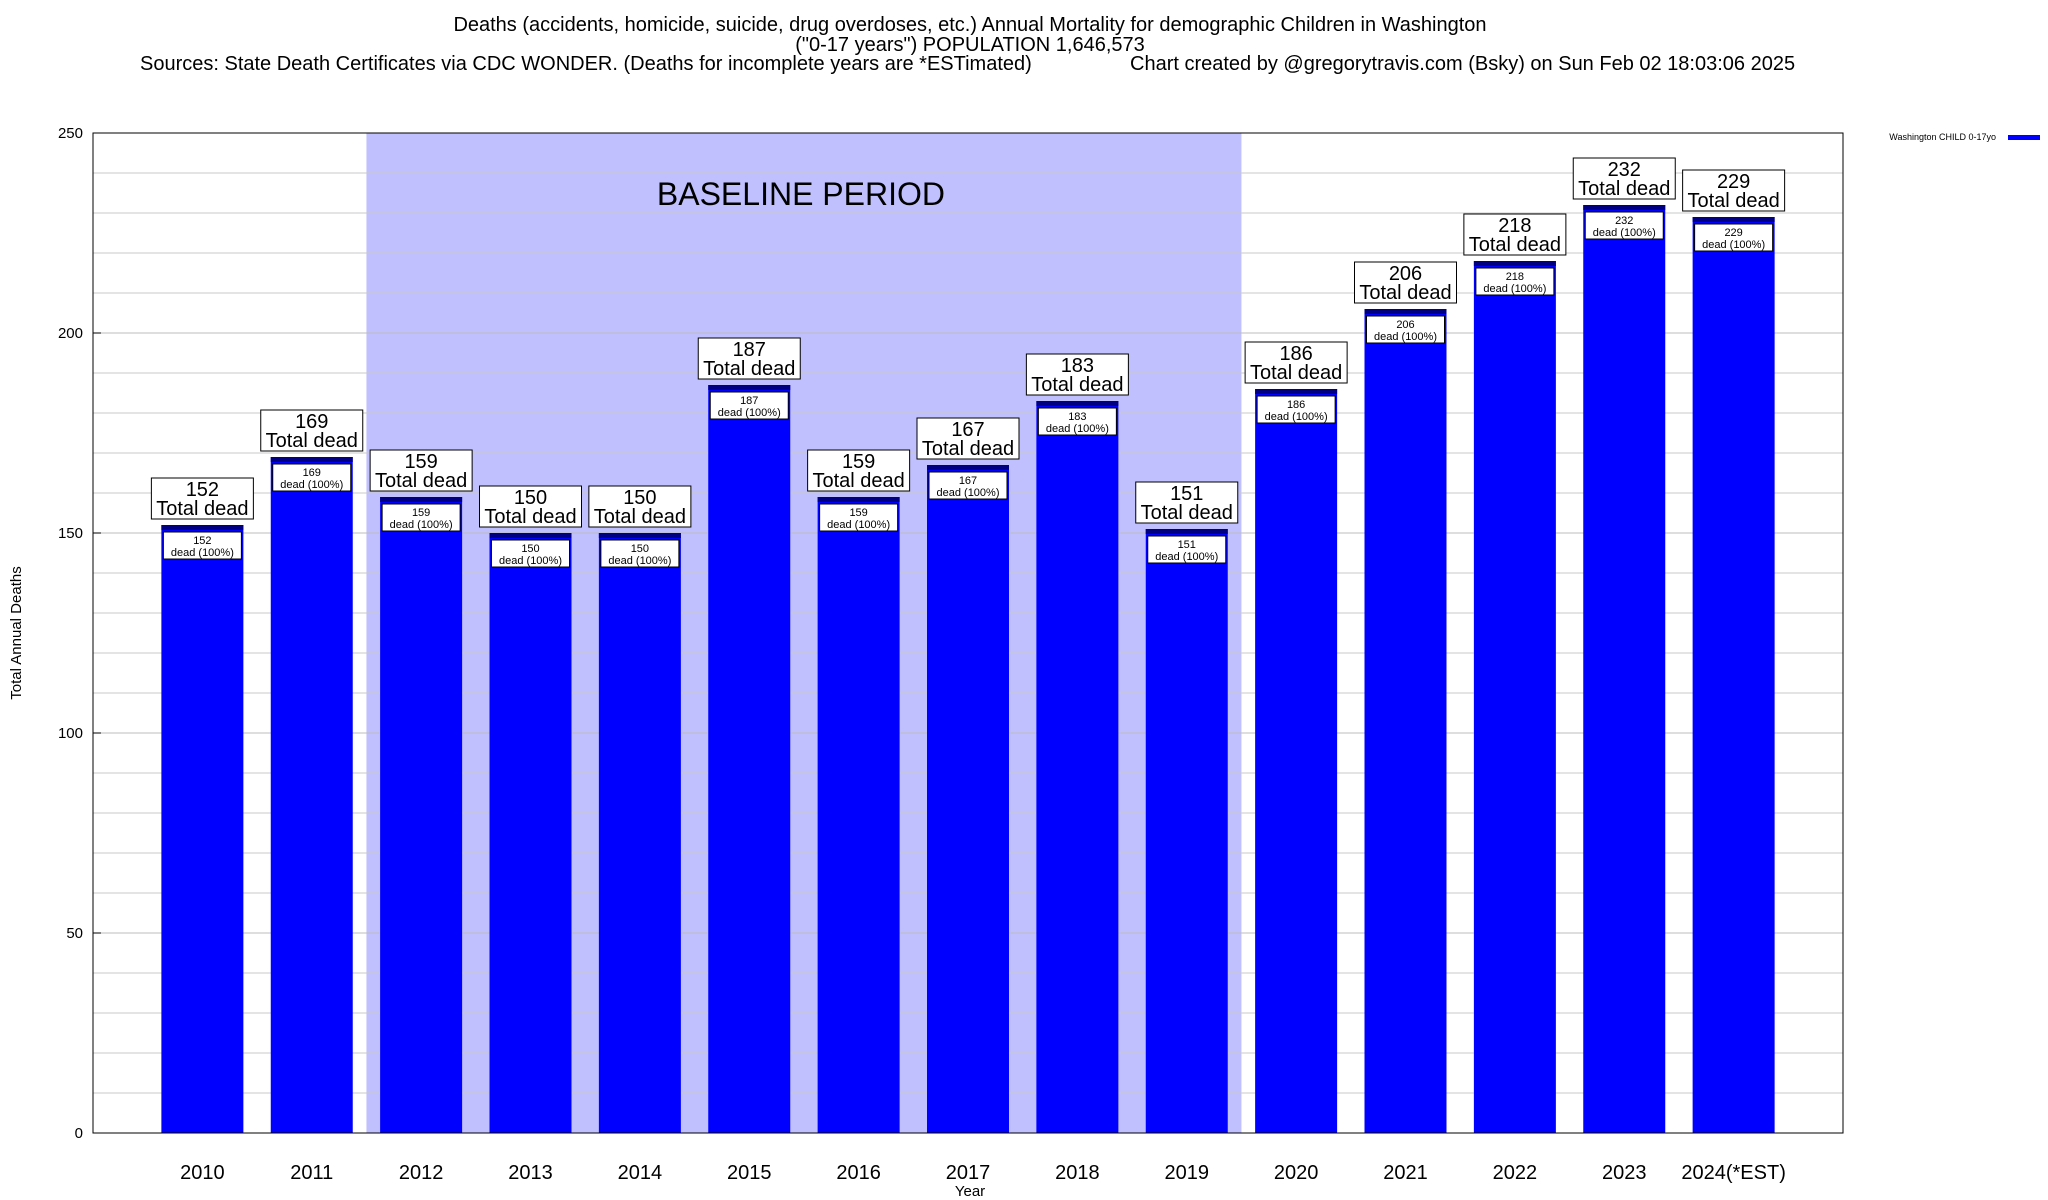 The width and height of the screenshot is (2048, 1200). Describe the element at coordinates (311, 1173) in the screenshot. I see `x-tick-label: 2011` at that location.